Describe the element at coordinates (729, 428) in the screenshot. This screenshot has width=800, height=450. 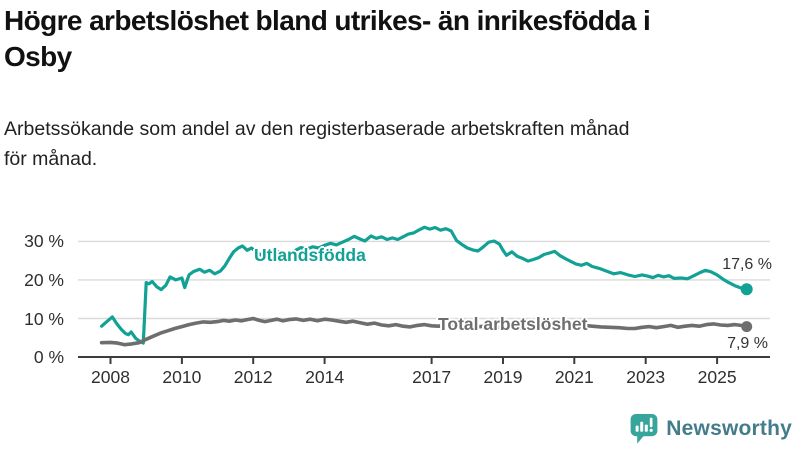
I see `newsworthy-wordmark: Newsworthy` at that location.